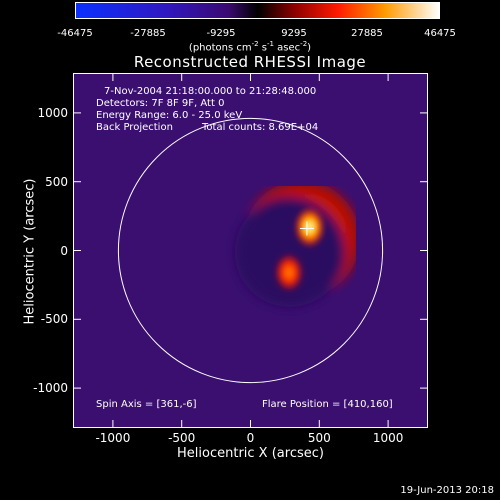 This screenshot has width=500, height=500. What do you see at coordinates (56, 181) in the screenshot?
I see `y-tick-label: 500` at bounding box center [56, 181].